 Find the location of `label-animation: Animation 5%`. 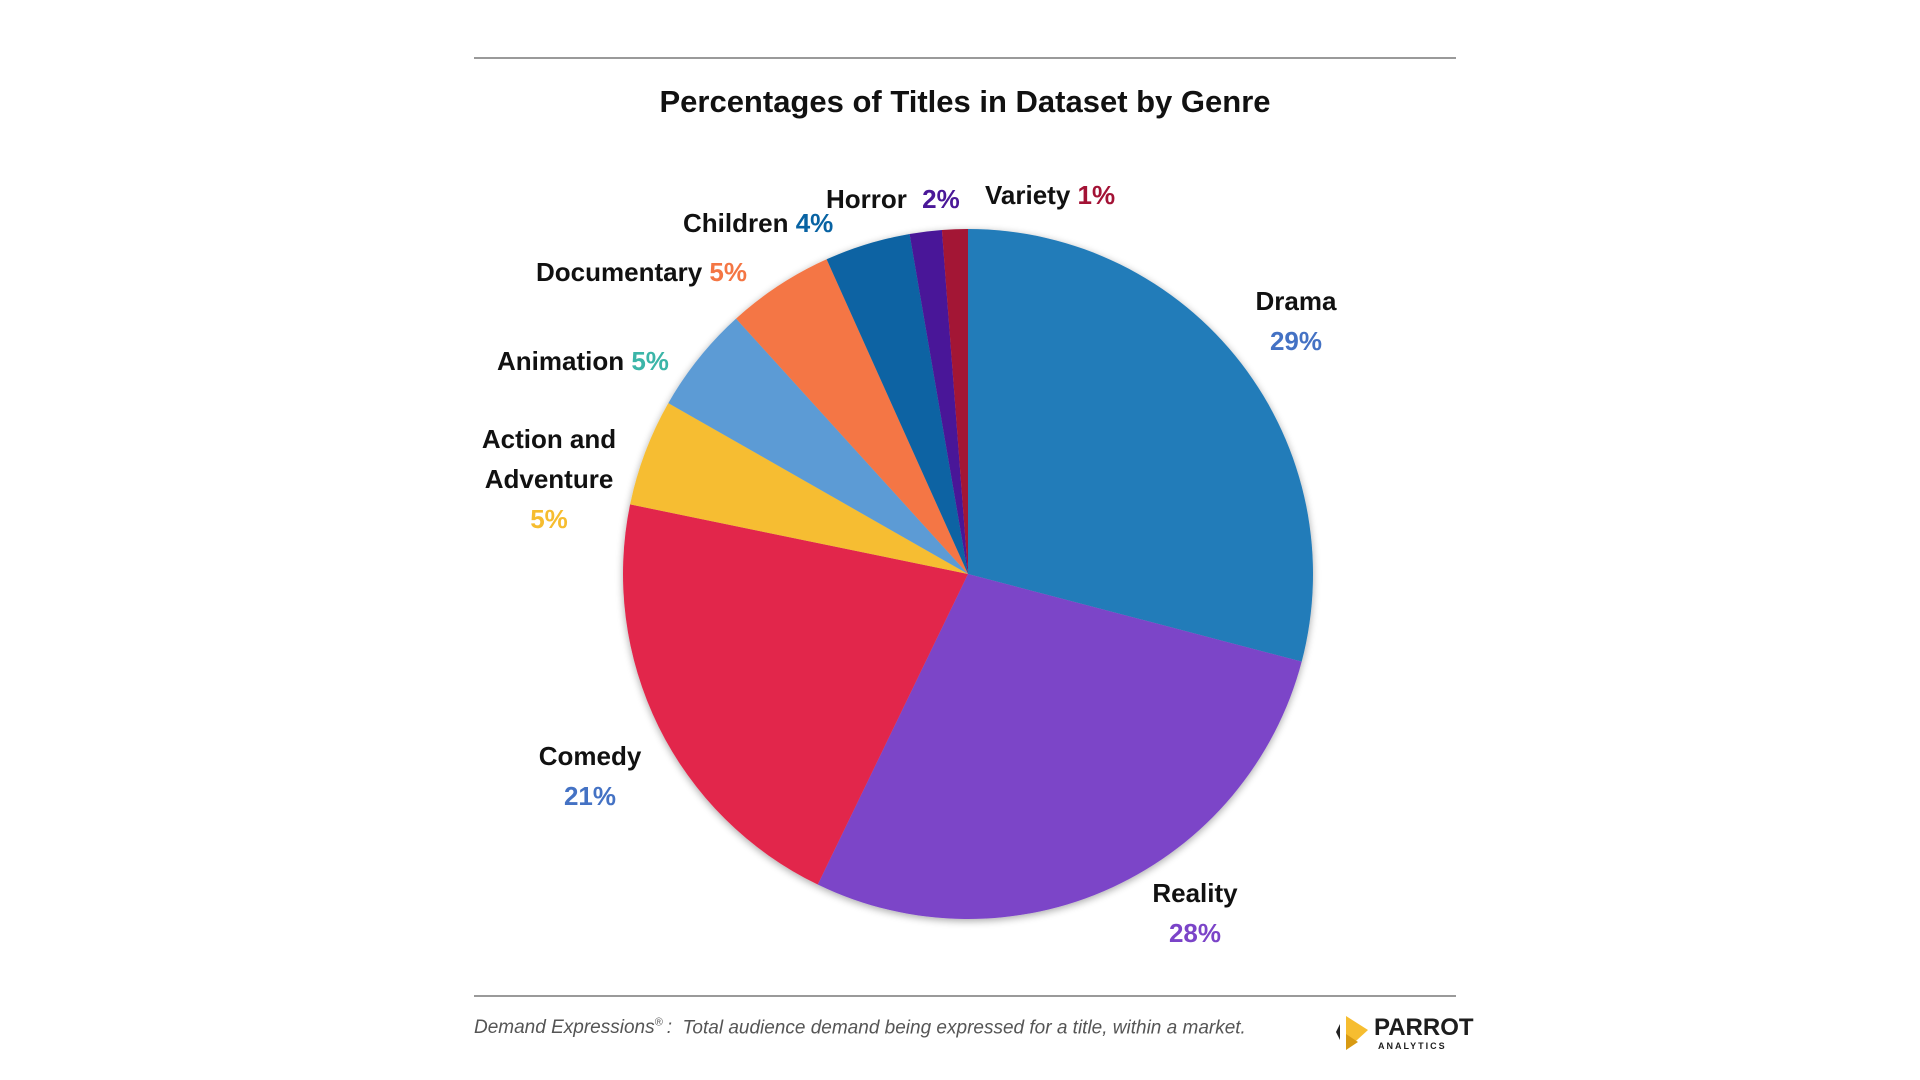

label-animation: Animation 5% is located at coordinates (583, 361).